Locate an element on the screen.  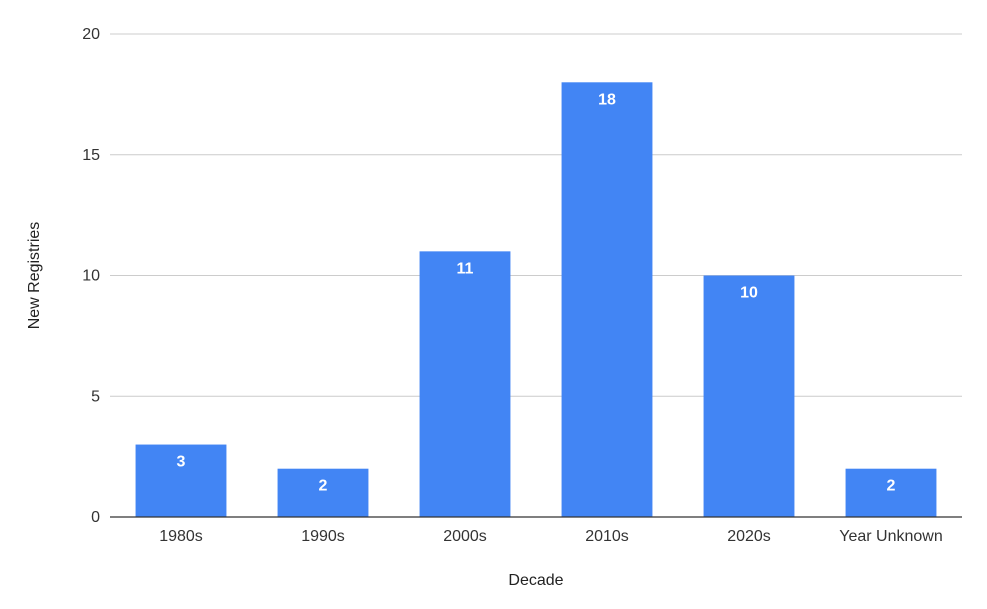
y-tick-label: 15 is located at coordinates (91, 155).